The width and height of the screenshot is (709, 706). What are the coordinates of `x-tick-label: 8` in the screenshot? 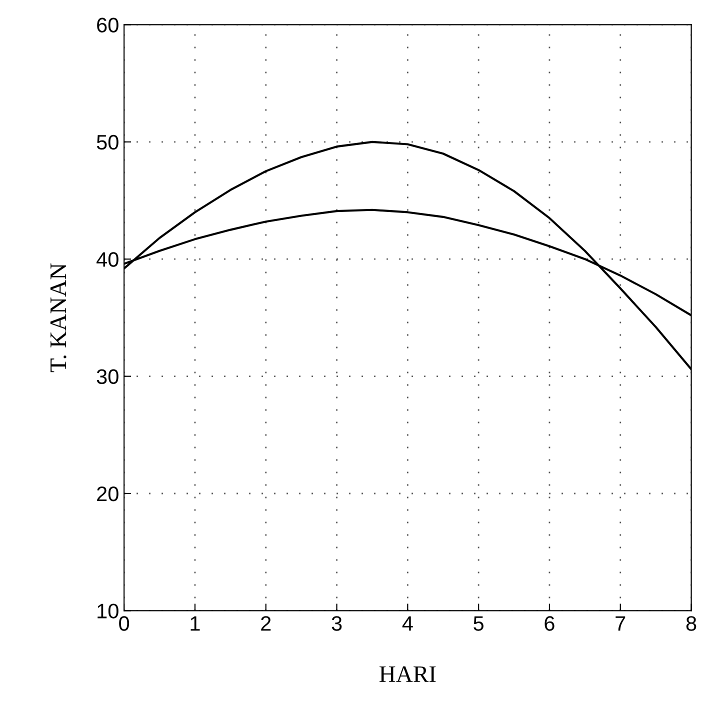 It's located at (691, 623).